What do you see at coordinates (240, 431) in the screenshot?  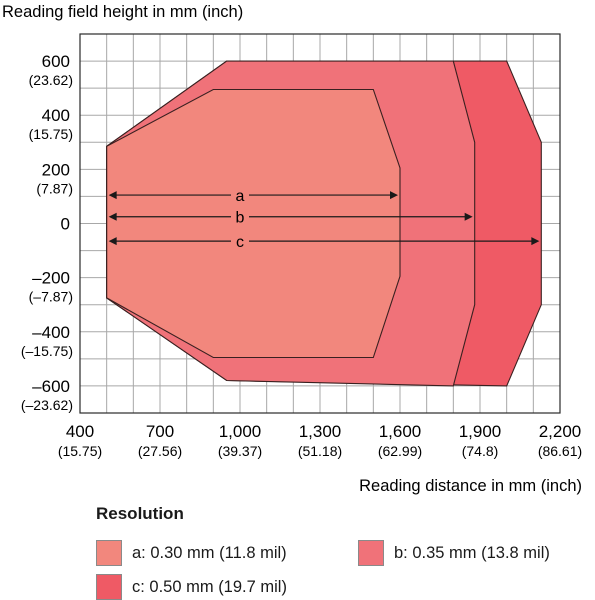 I see `x-tick-label: 1,000` at bounding box center [240, 431].